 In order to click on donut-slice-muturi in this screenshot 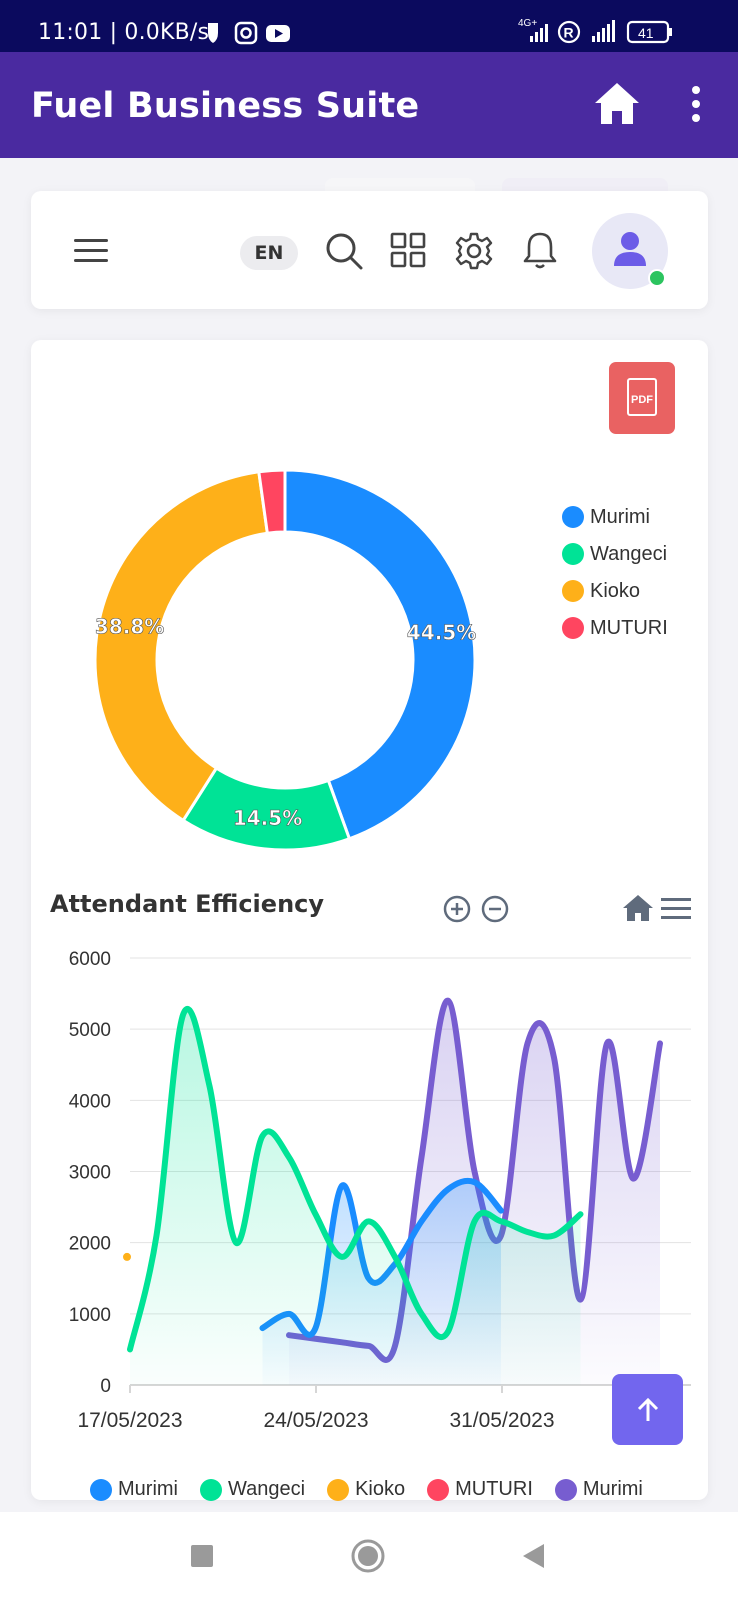, I will do `click(272, 501)`.